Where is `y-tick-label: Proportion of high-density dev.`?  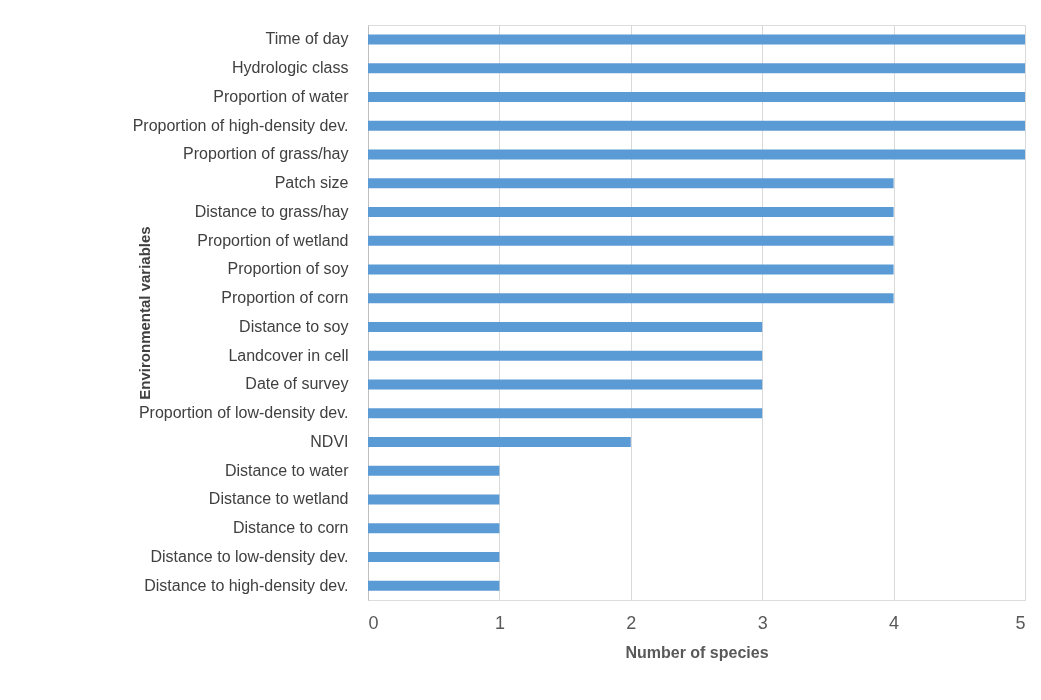
y-tick-label: Proportion of high-density dev. is located at coordinates (240, 125).